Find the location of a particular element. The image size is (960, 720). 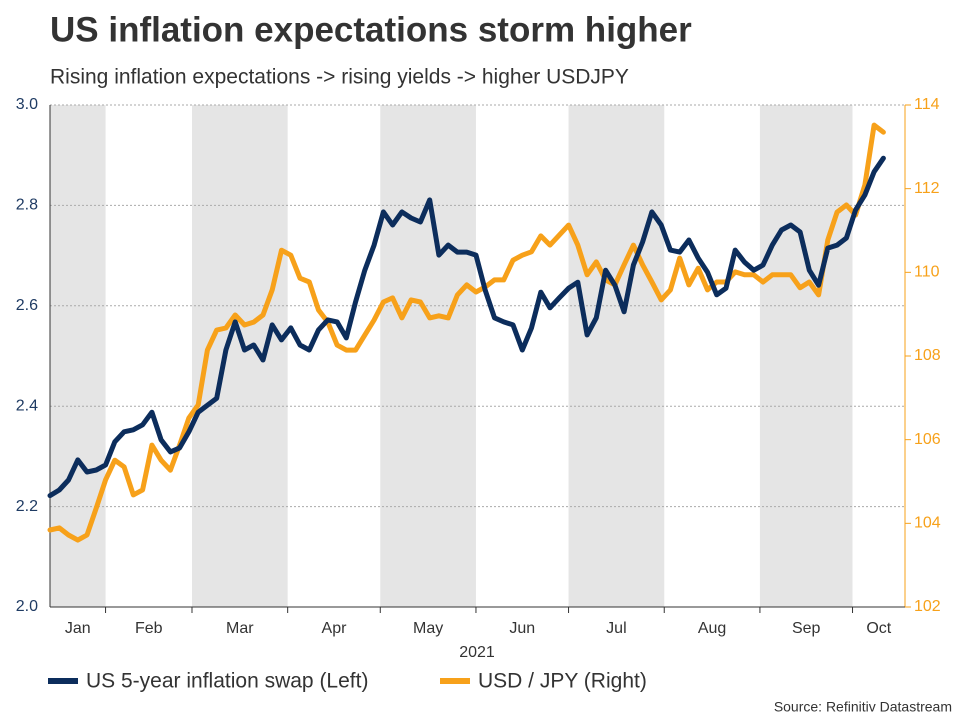

source-note: Source: Refinitiv Datastream is located at coordinates (863, 707).